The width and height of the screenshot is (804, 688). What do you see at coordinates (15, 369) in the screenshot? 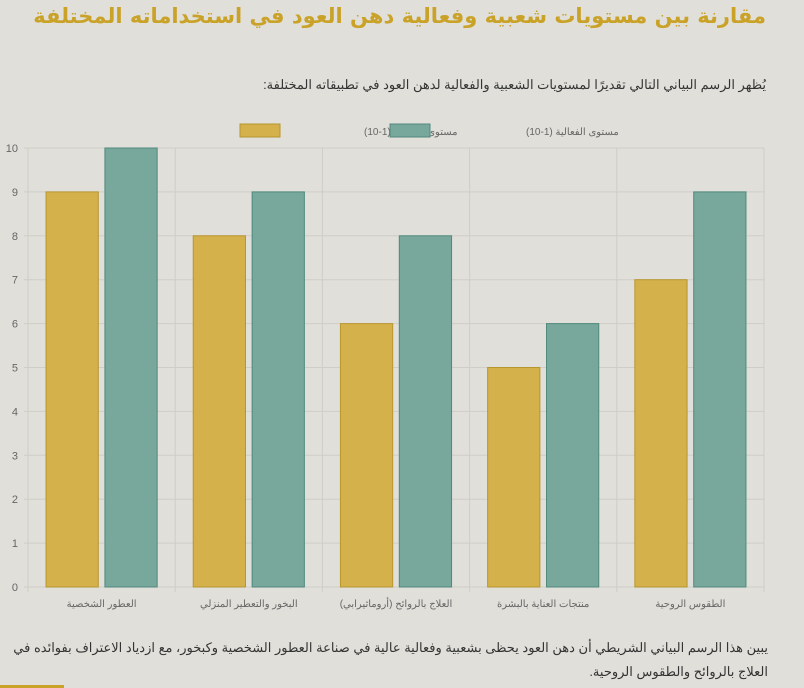
I see `y-tick-label: 5` at bounding box center [15, 369].